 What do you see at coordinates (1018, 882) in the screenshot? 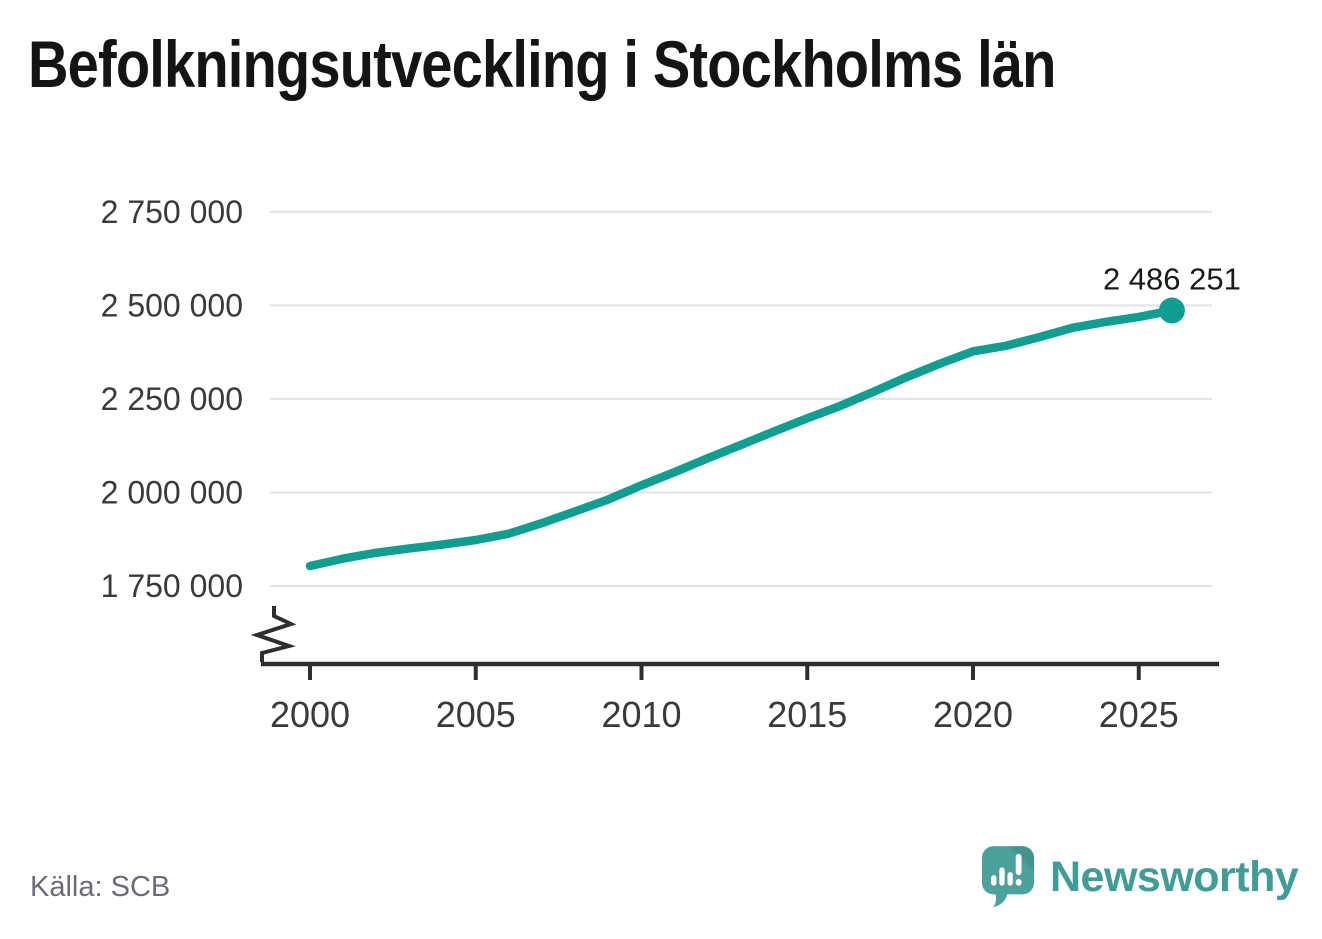
I see `logo-exclamation-dot` at bounding box center [1018, 882].